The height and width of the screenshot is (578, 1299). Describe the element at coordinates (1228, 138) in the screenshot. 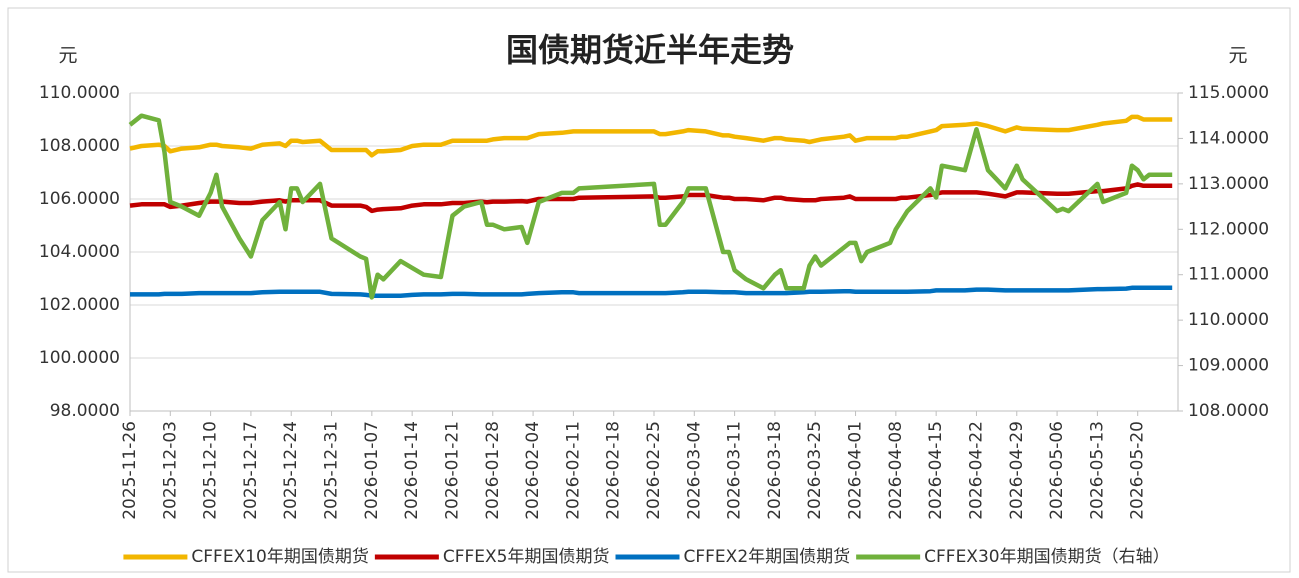

I see `y2-tick-label: 114.0000` at that location.